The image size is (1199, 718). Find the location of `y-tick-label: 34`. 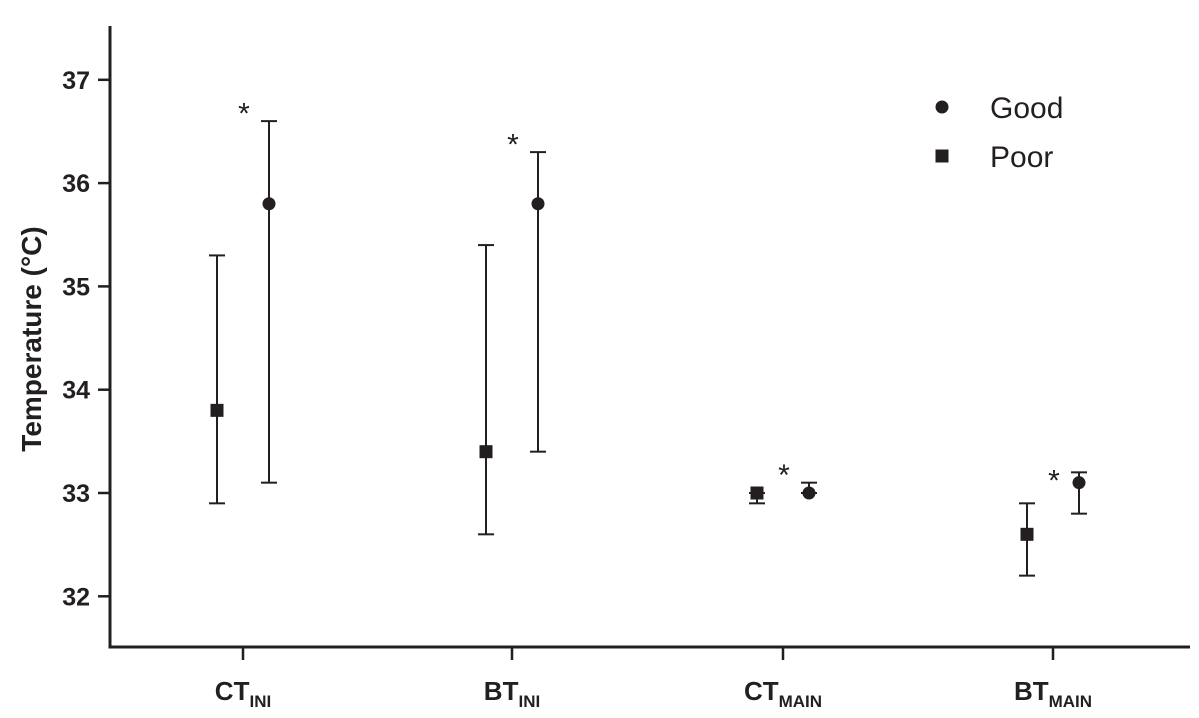

y-tick-label: 34 is located at coordinates (76, 391).